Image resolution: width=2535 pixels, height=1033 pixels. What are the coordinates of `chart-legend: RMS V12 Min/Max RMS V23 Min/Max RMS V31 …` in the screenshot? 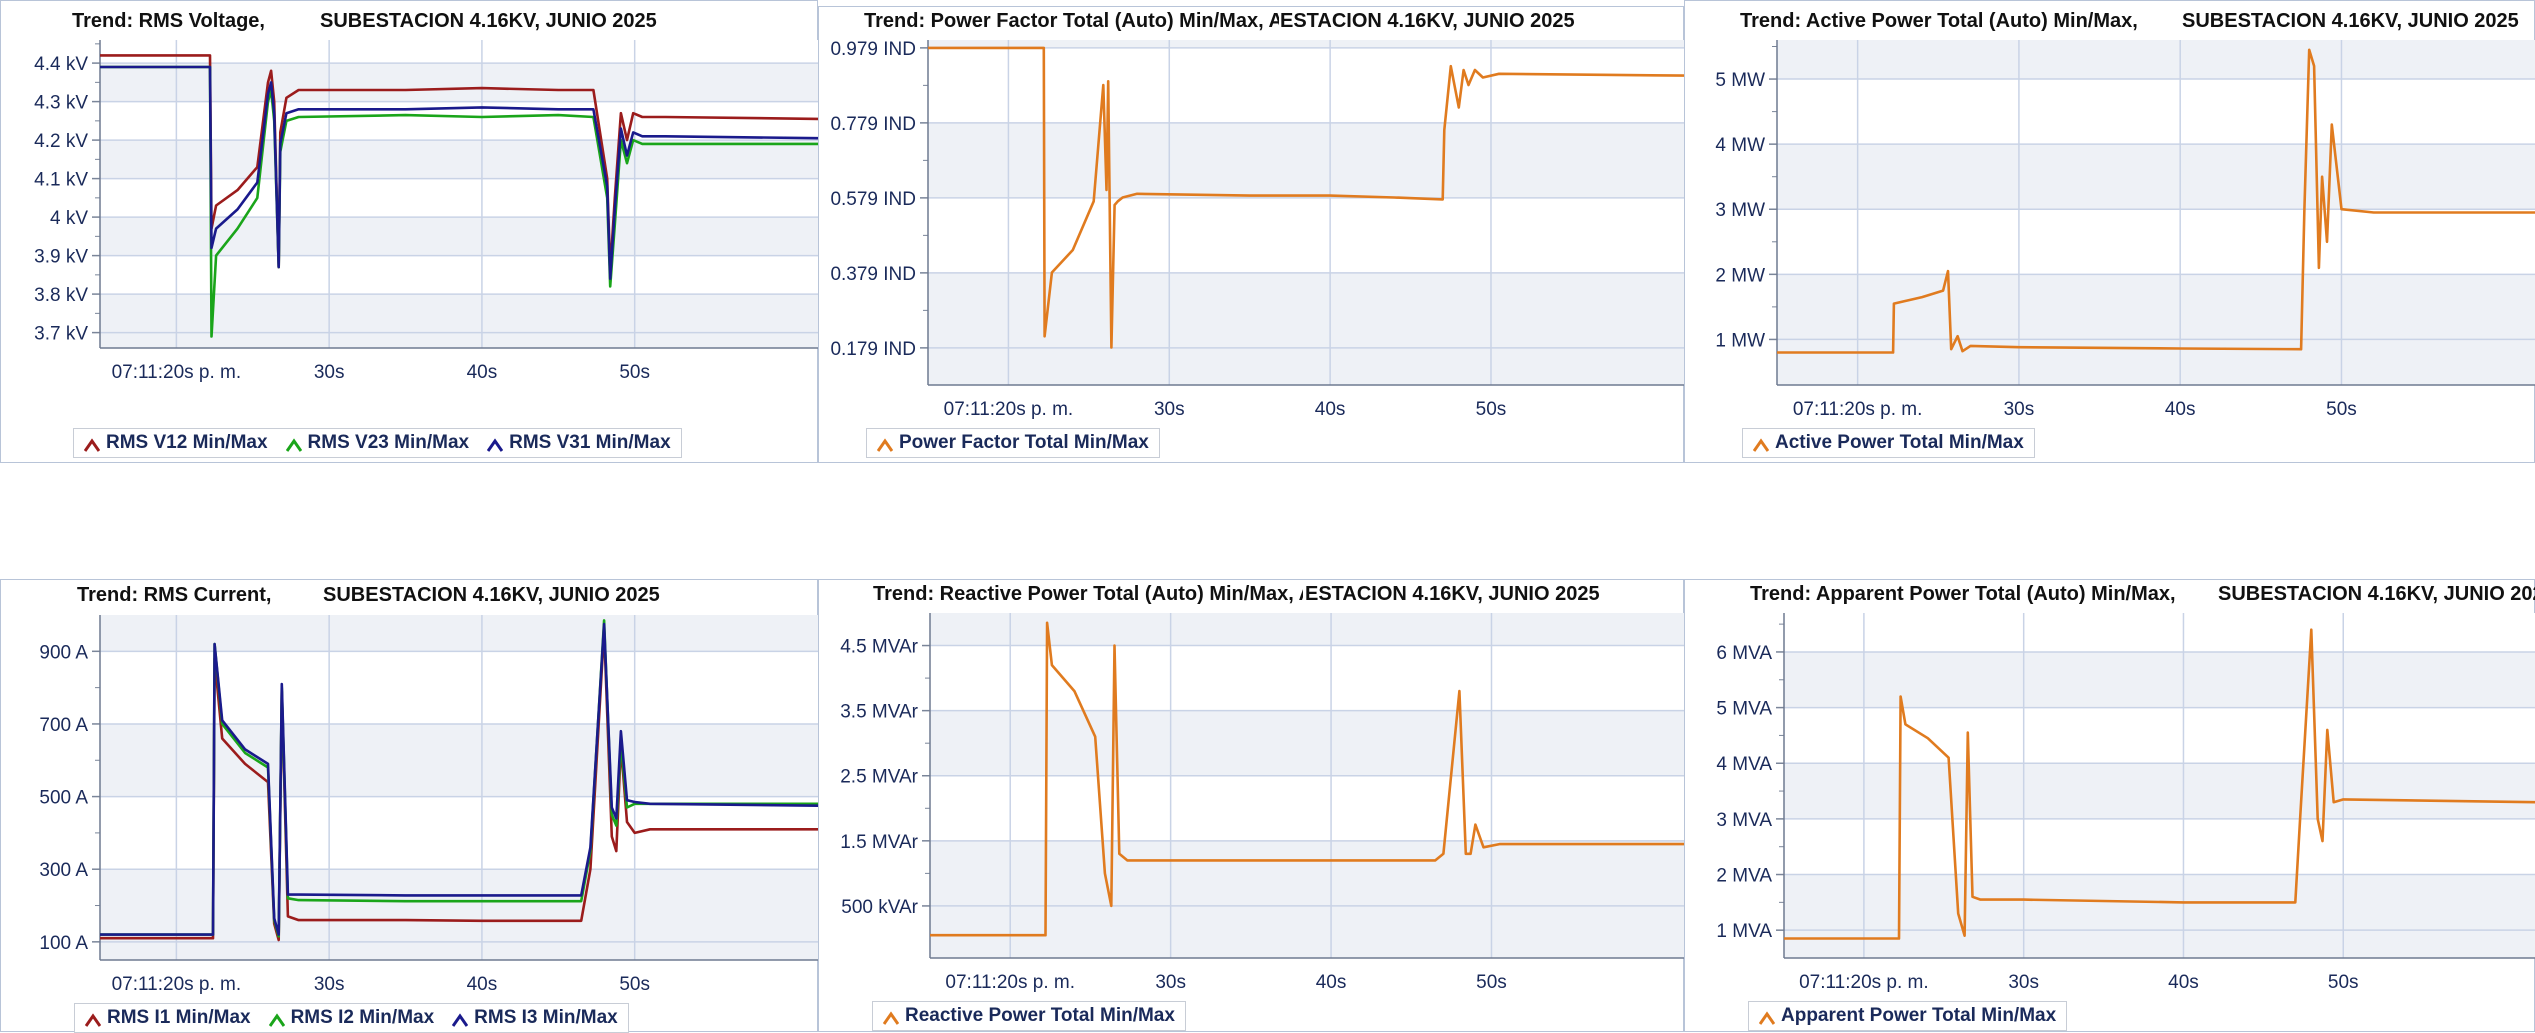 It's located at (377, 443).